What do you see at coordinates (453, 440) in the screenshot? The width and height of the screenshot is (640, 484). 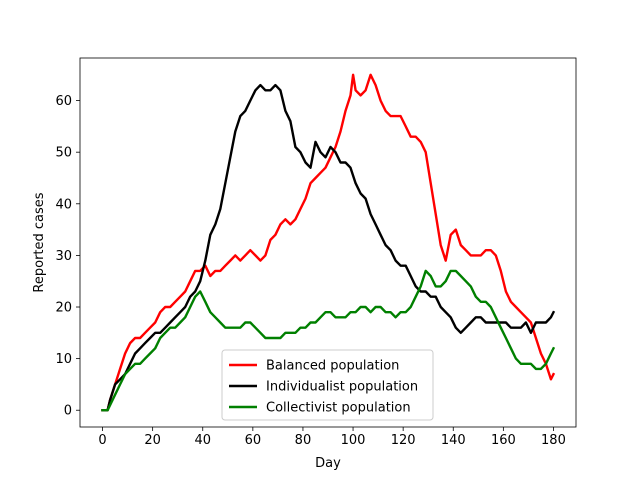 I see `x-tick-label: 140` at bounding box center [453, 440].